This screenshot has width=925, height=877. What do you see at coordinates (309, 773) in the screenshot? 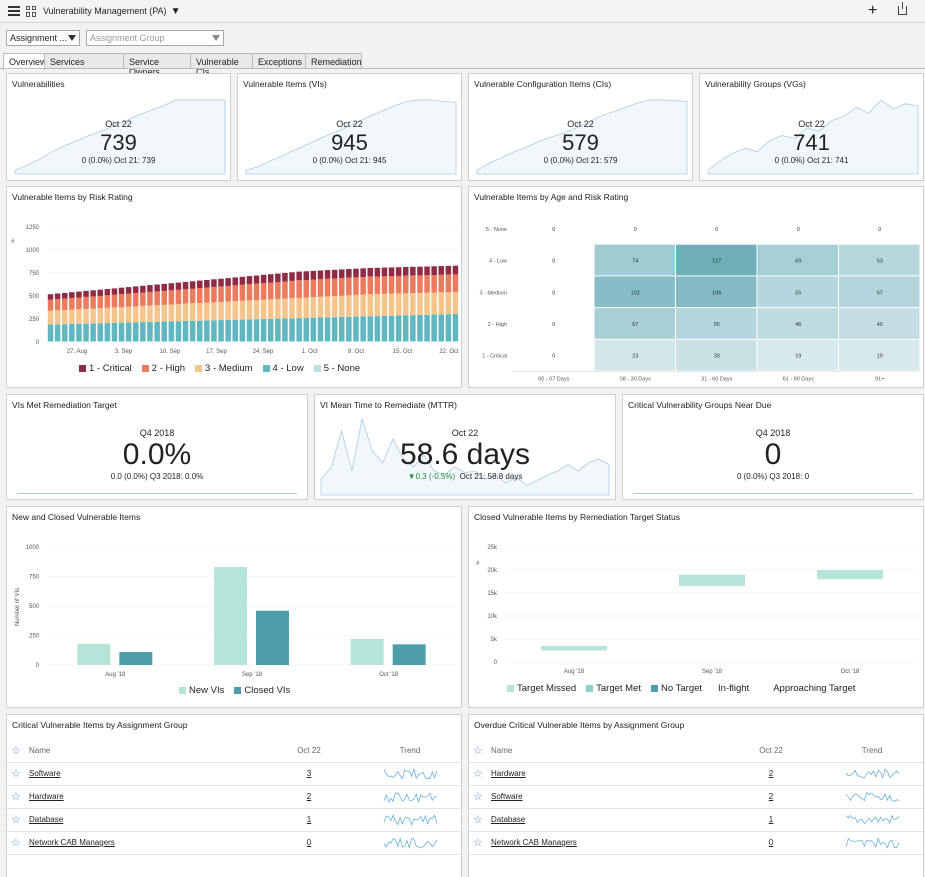
I see `count-link: 3` at bounding box center [309, 773].